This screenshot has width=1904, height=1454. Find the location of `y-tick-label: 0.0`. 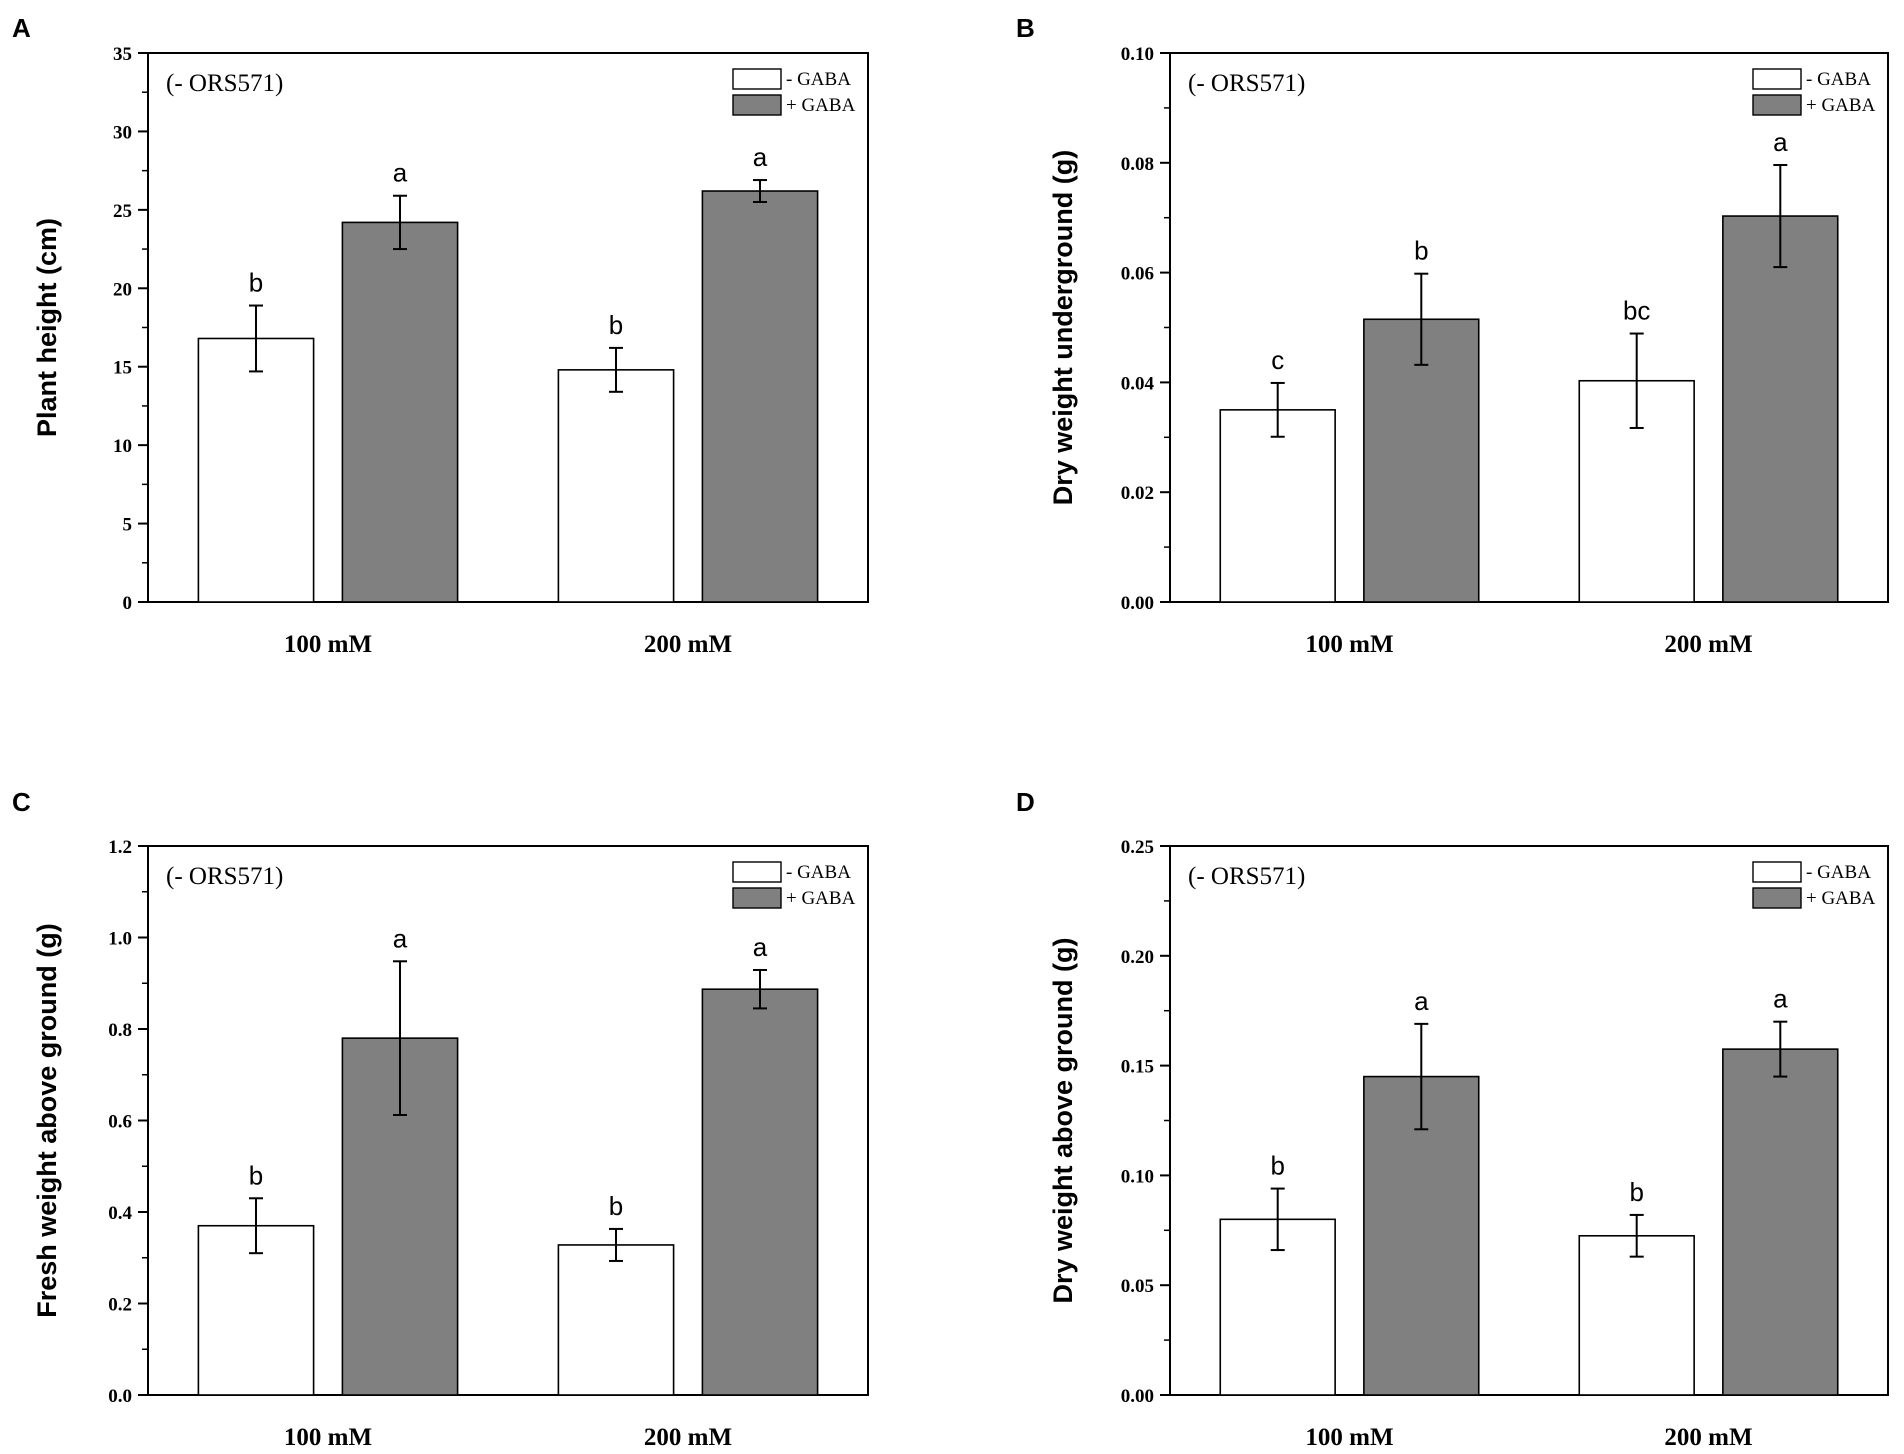

y-tick-label: 0.0 is located at coordinates (120, 1396).